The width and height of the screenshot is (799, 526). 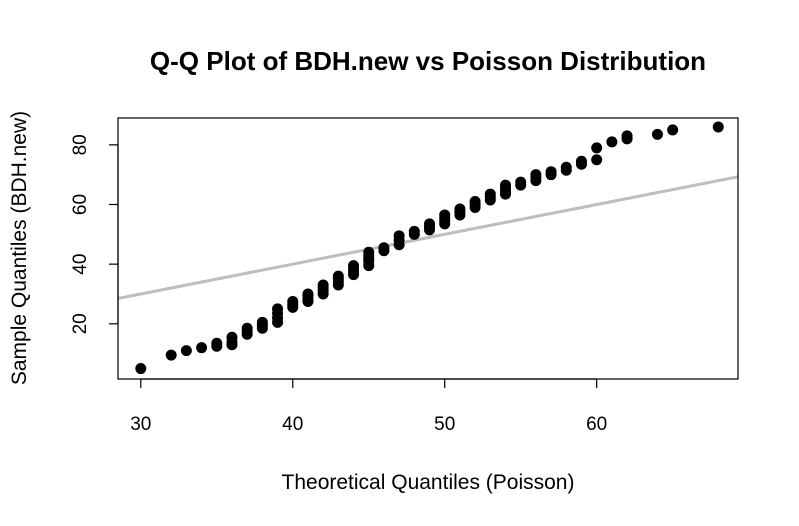 I want to click on x-tick-label: 30, so click(x=140, y=424).